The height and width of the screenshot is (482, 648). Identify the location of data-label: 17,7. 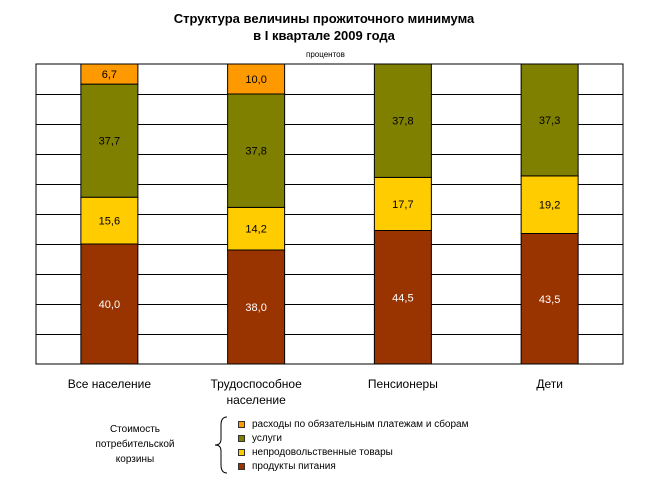
(402, 205).